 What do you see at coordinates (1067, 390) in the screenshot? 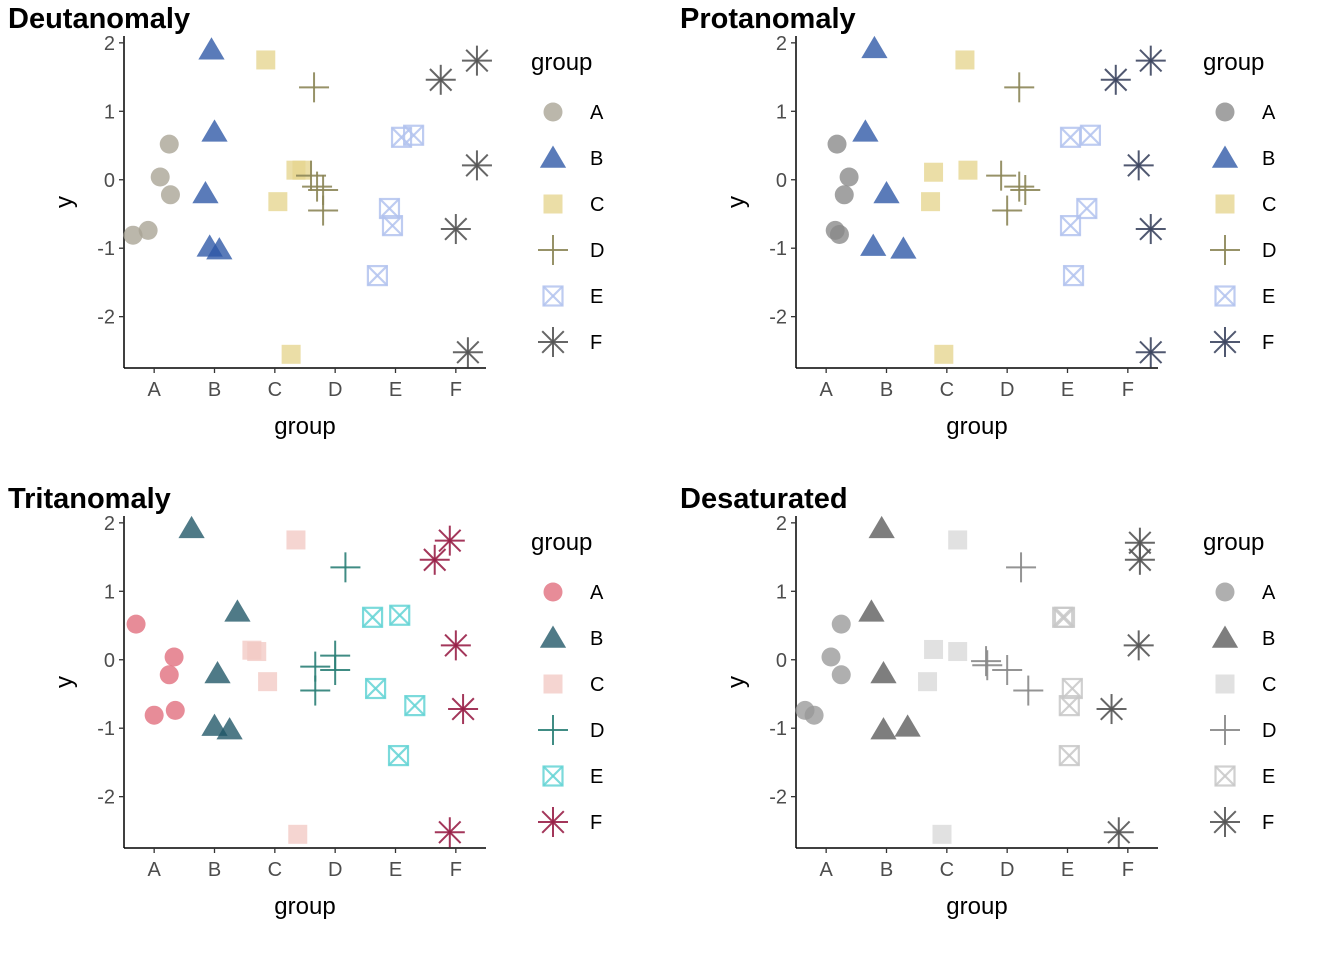
I see `x-tick-label: E` at bounding box center [1067, 390].